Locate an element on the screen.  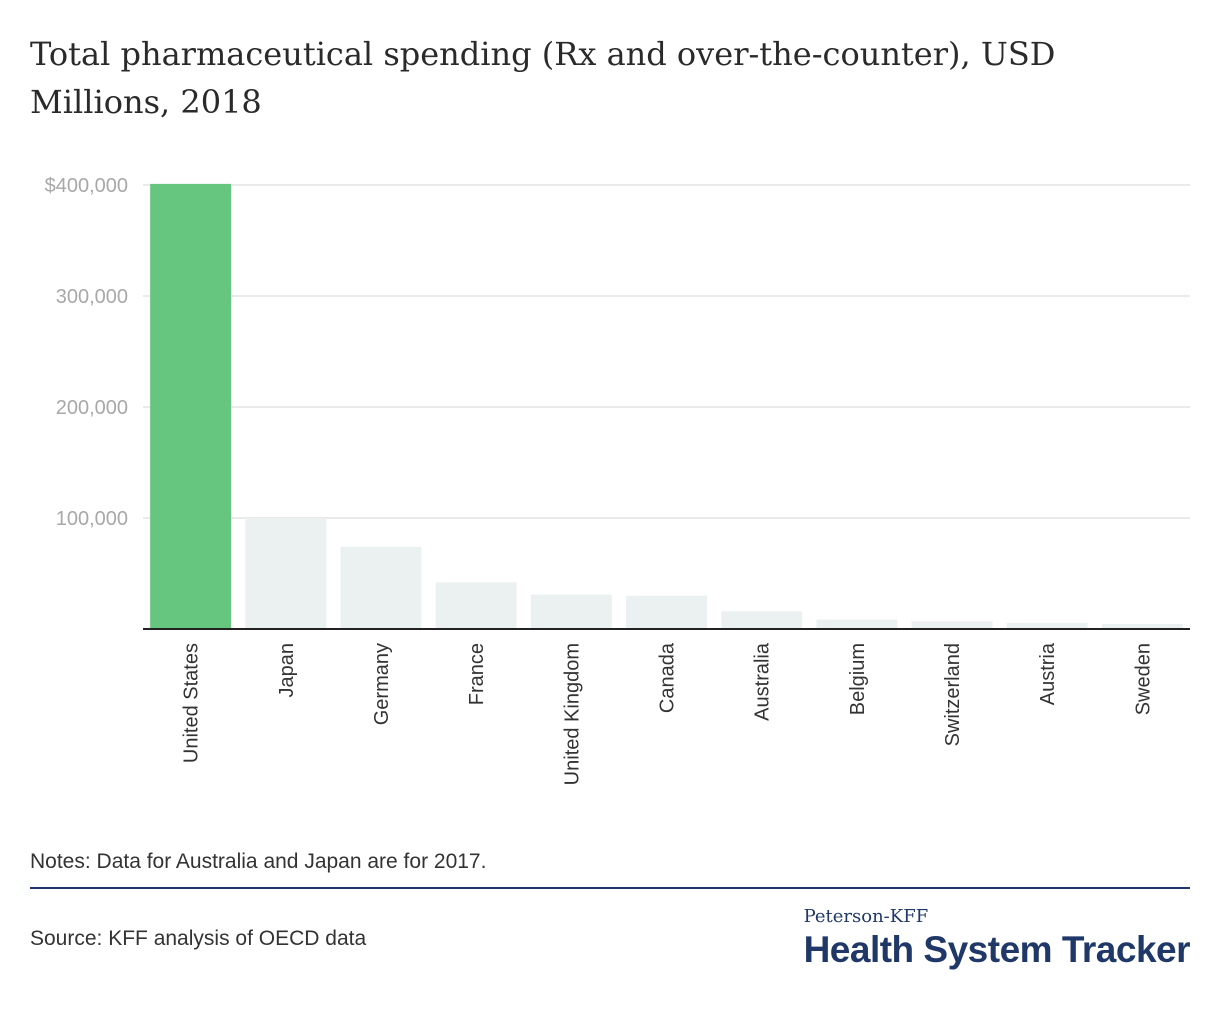
x-category-label: United Kingdom is located at coordinates (572, 714).